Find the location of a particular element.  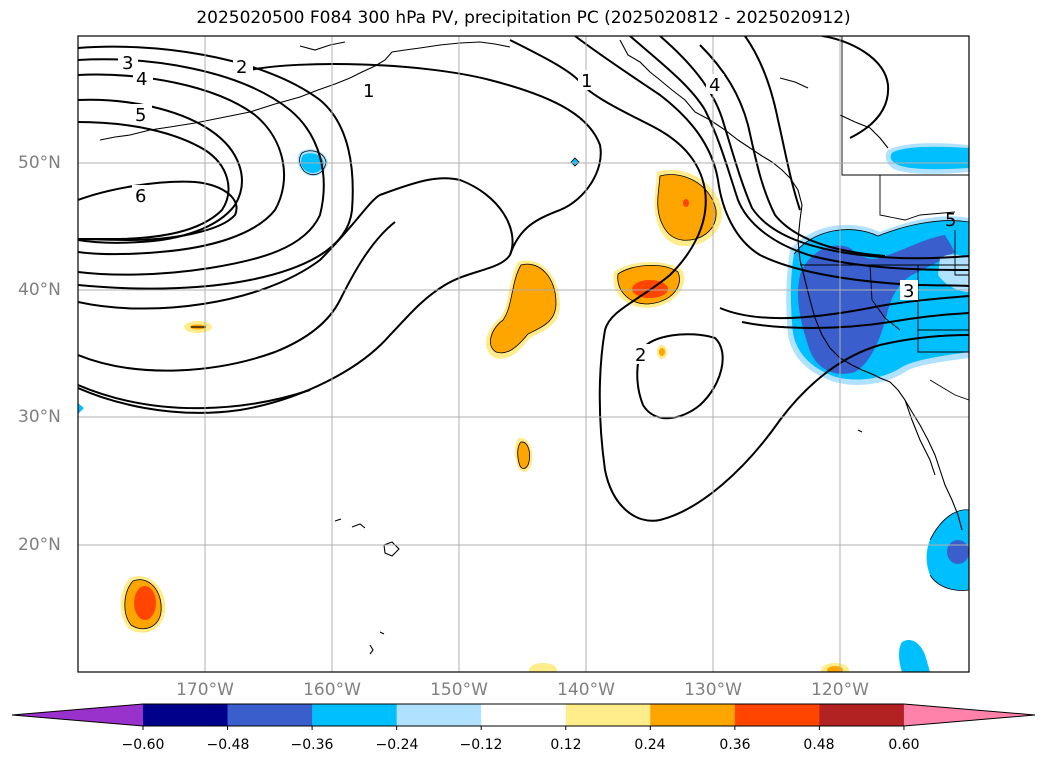

colorbar-extend-high is located at coordinates (969, 715).